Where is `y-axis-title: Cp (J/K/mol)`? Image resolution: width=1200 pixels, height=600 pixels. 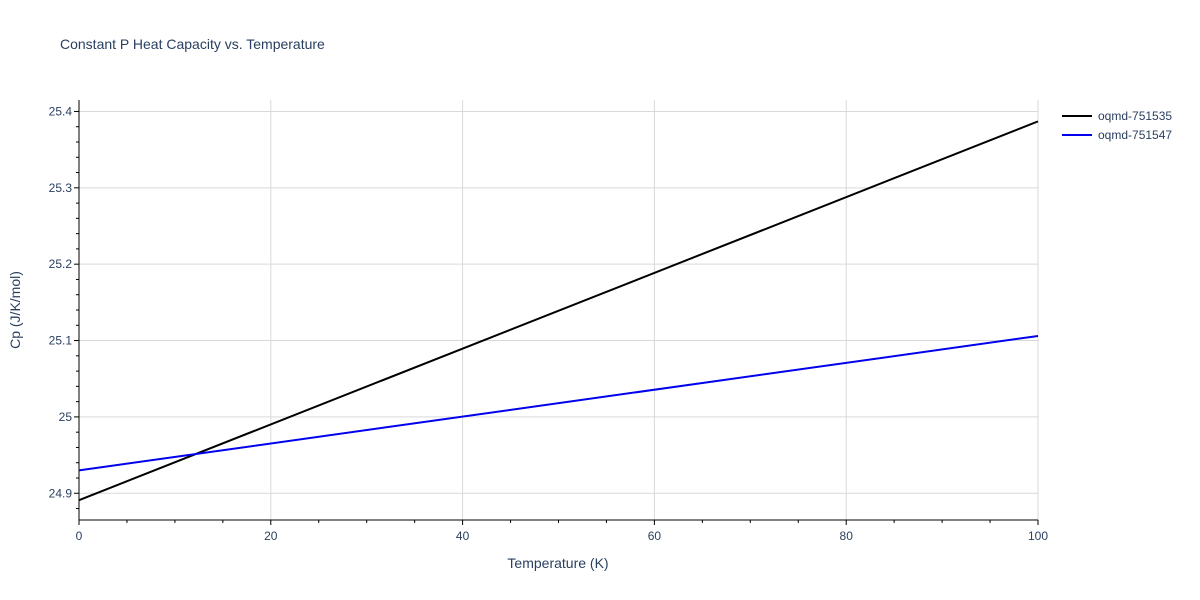 y-axis-title: Cp (J/K/mol) is located at coordinates (15, 310).